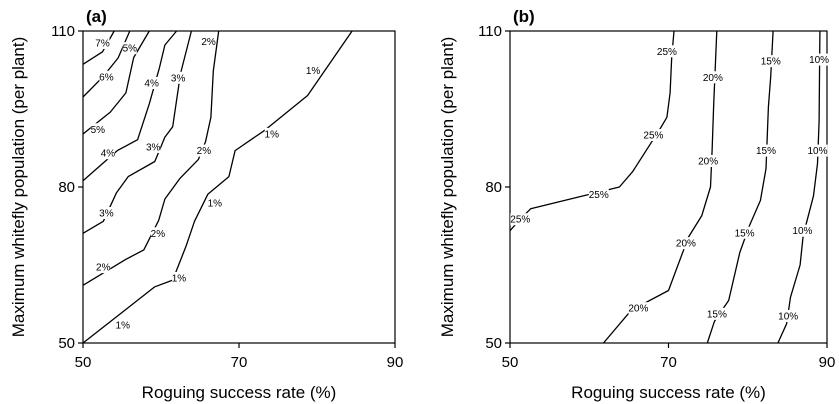 The width and height of the screenshot is (839, 404). I want to click on contour-line-2pct, so click(151, 158).